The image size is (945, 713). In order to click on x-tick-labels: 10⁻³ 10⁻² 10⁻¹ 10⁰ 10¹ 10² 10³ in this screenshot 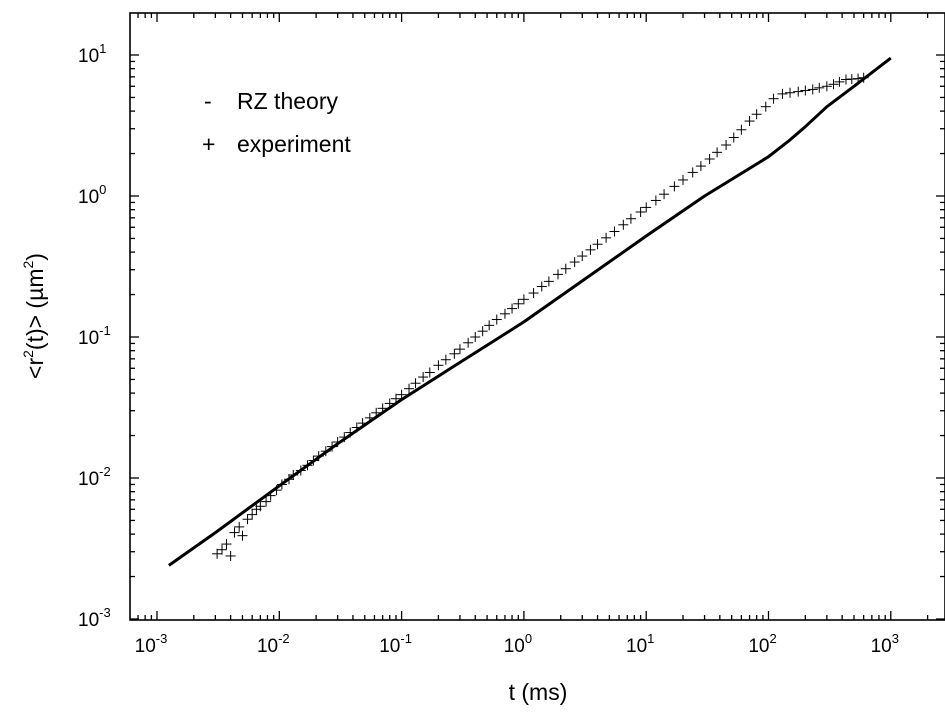, I will do `click(517, 644)`.